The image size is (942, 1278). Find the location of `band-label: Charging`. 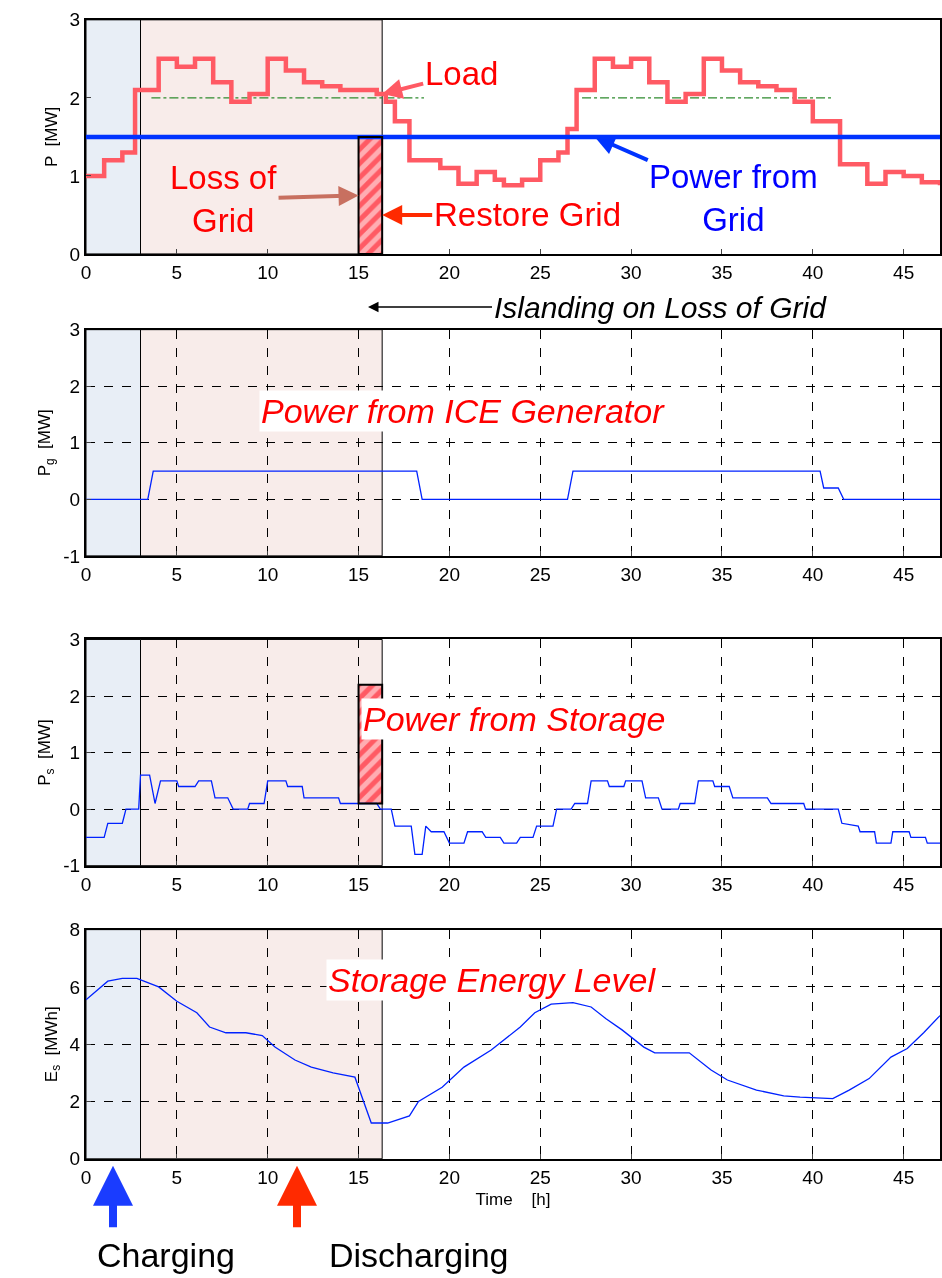

band-label: Charging is located at coordinates (166, 1255).